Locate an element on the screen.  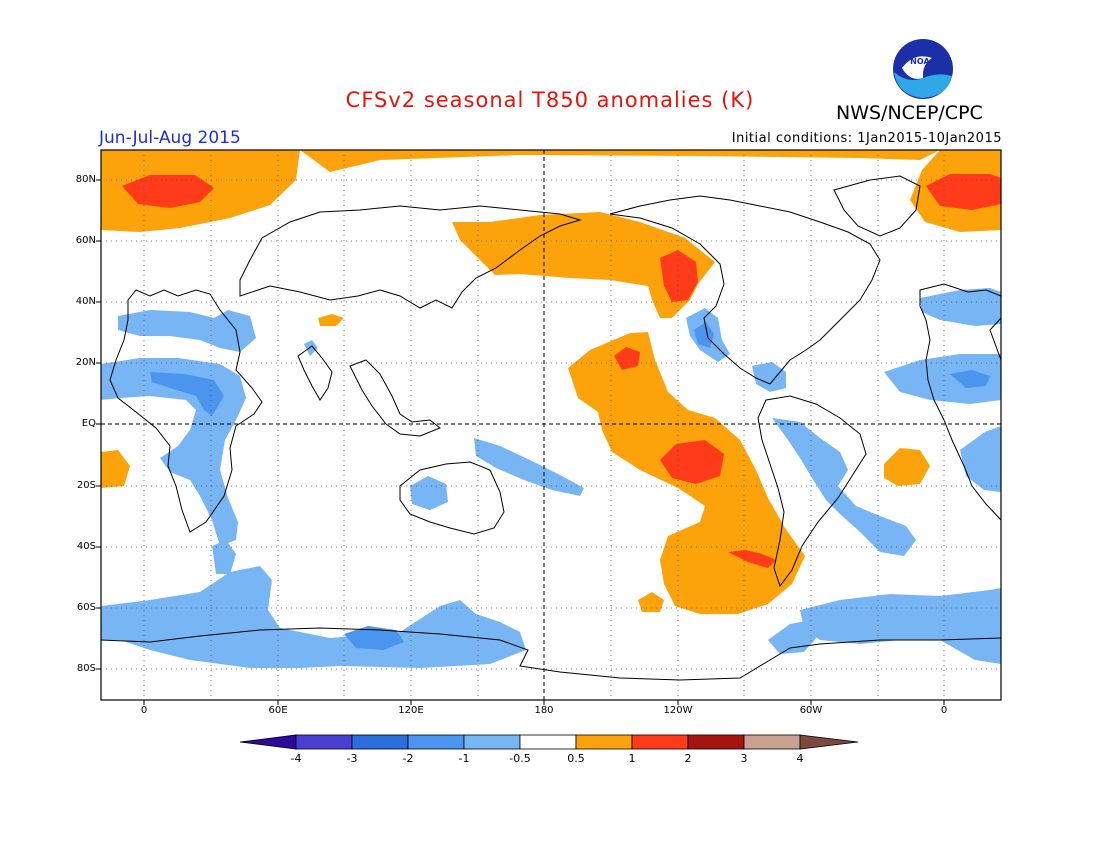
colorbar-label-minus0-5: -0.5 is located at coordinates (520, 758).